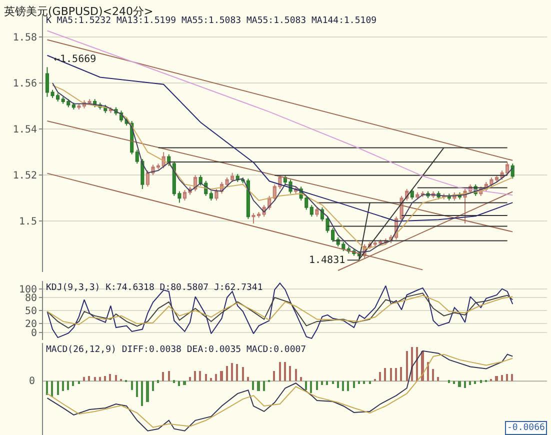 Image resolution: width=551 pixels, height=435 pixels. I want to click on y-tick-label: 50, so click(30, 312).